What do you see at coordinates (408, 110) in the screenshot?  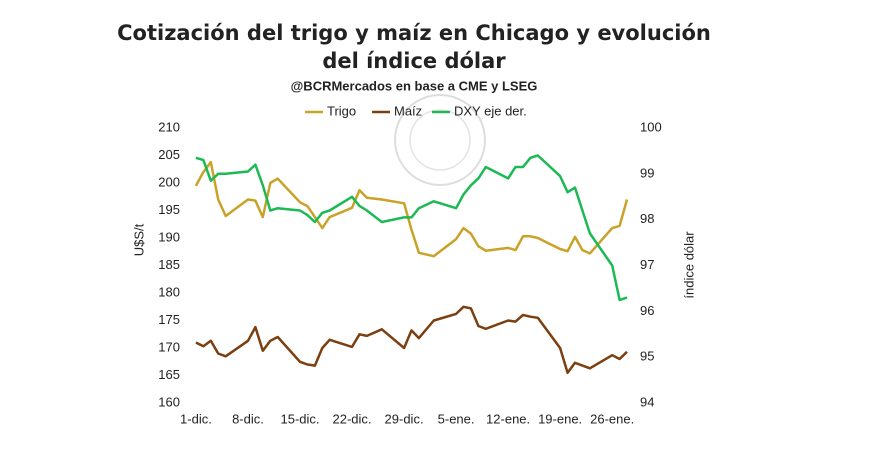 I see `legend-label: Maíz` at bounding box center [408, 110].